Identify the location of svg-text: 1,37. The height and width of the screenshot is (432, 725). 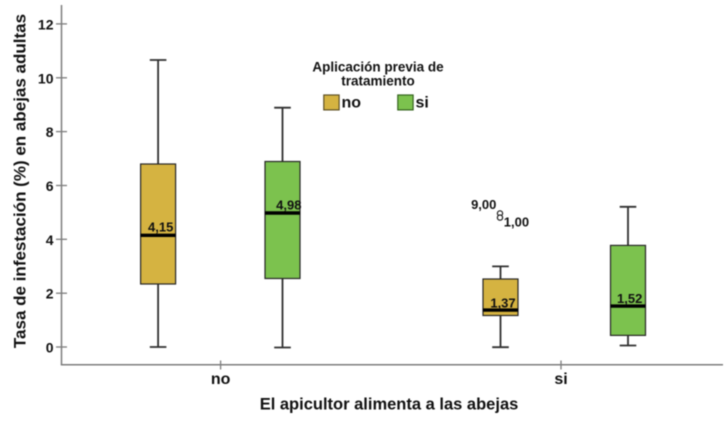
(502, 302).